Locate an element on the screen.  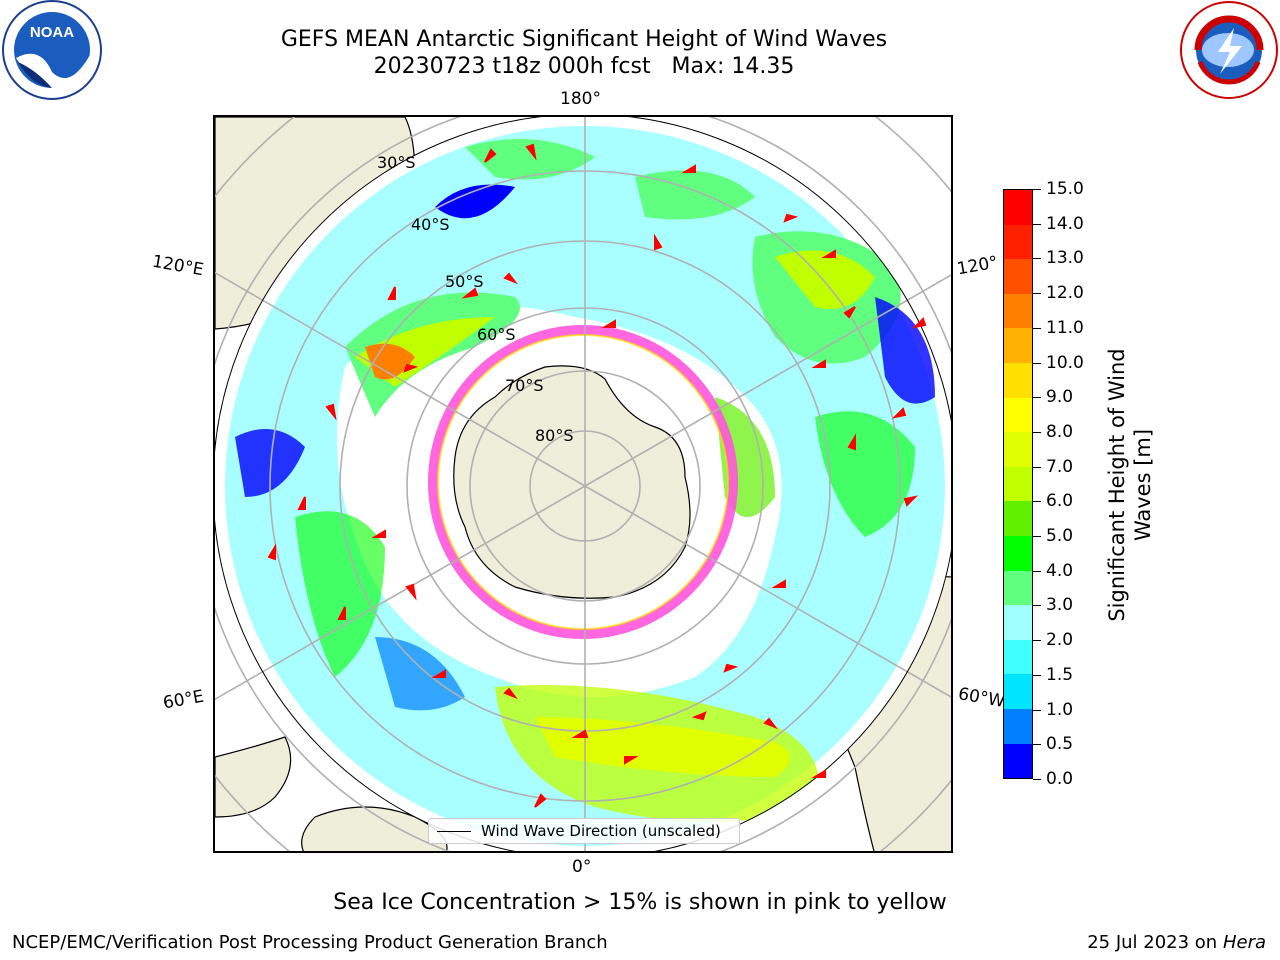
lat-label-60s: 60°S is located at coordinates (496, 334).